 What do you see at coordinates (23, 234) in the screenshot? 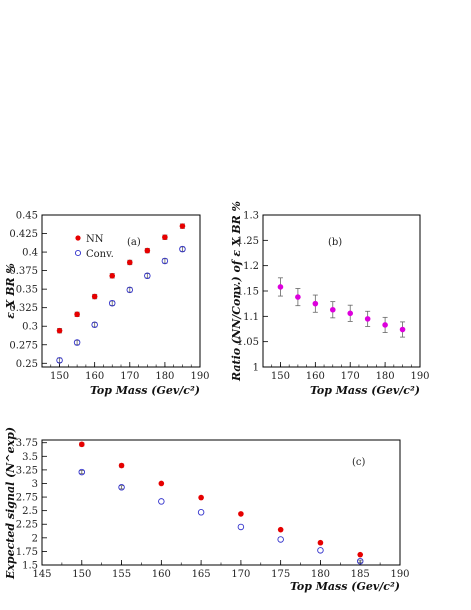
I see `panel-a-ytick-label: 0.425` at bounding box center [23, 234].